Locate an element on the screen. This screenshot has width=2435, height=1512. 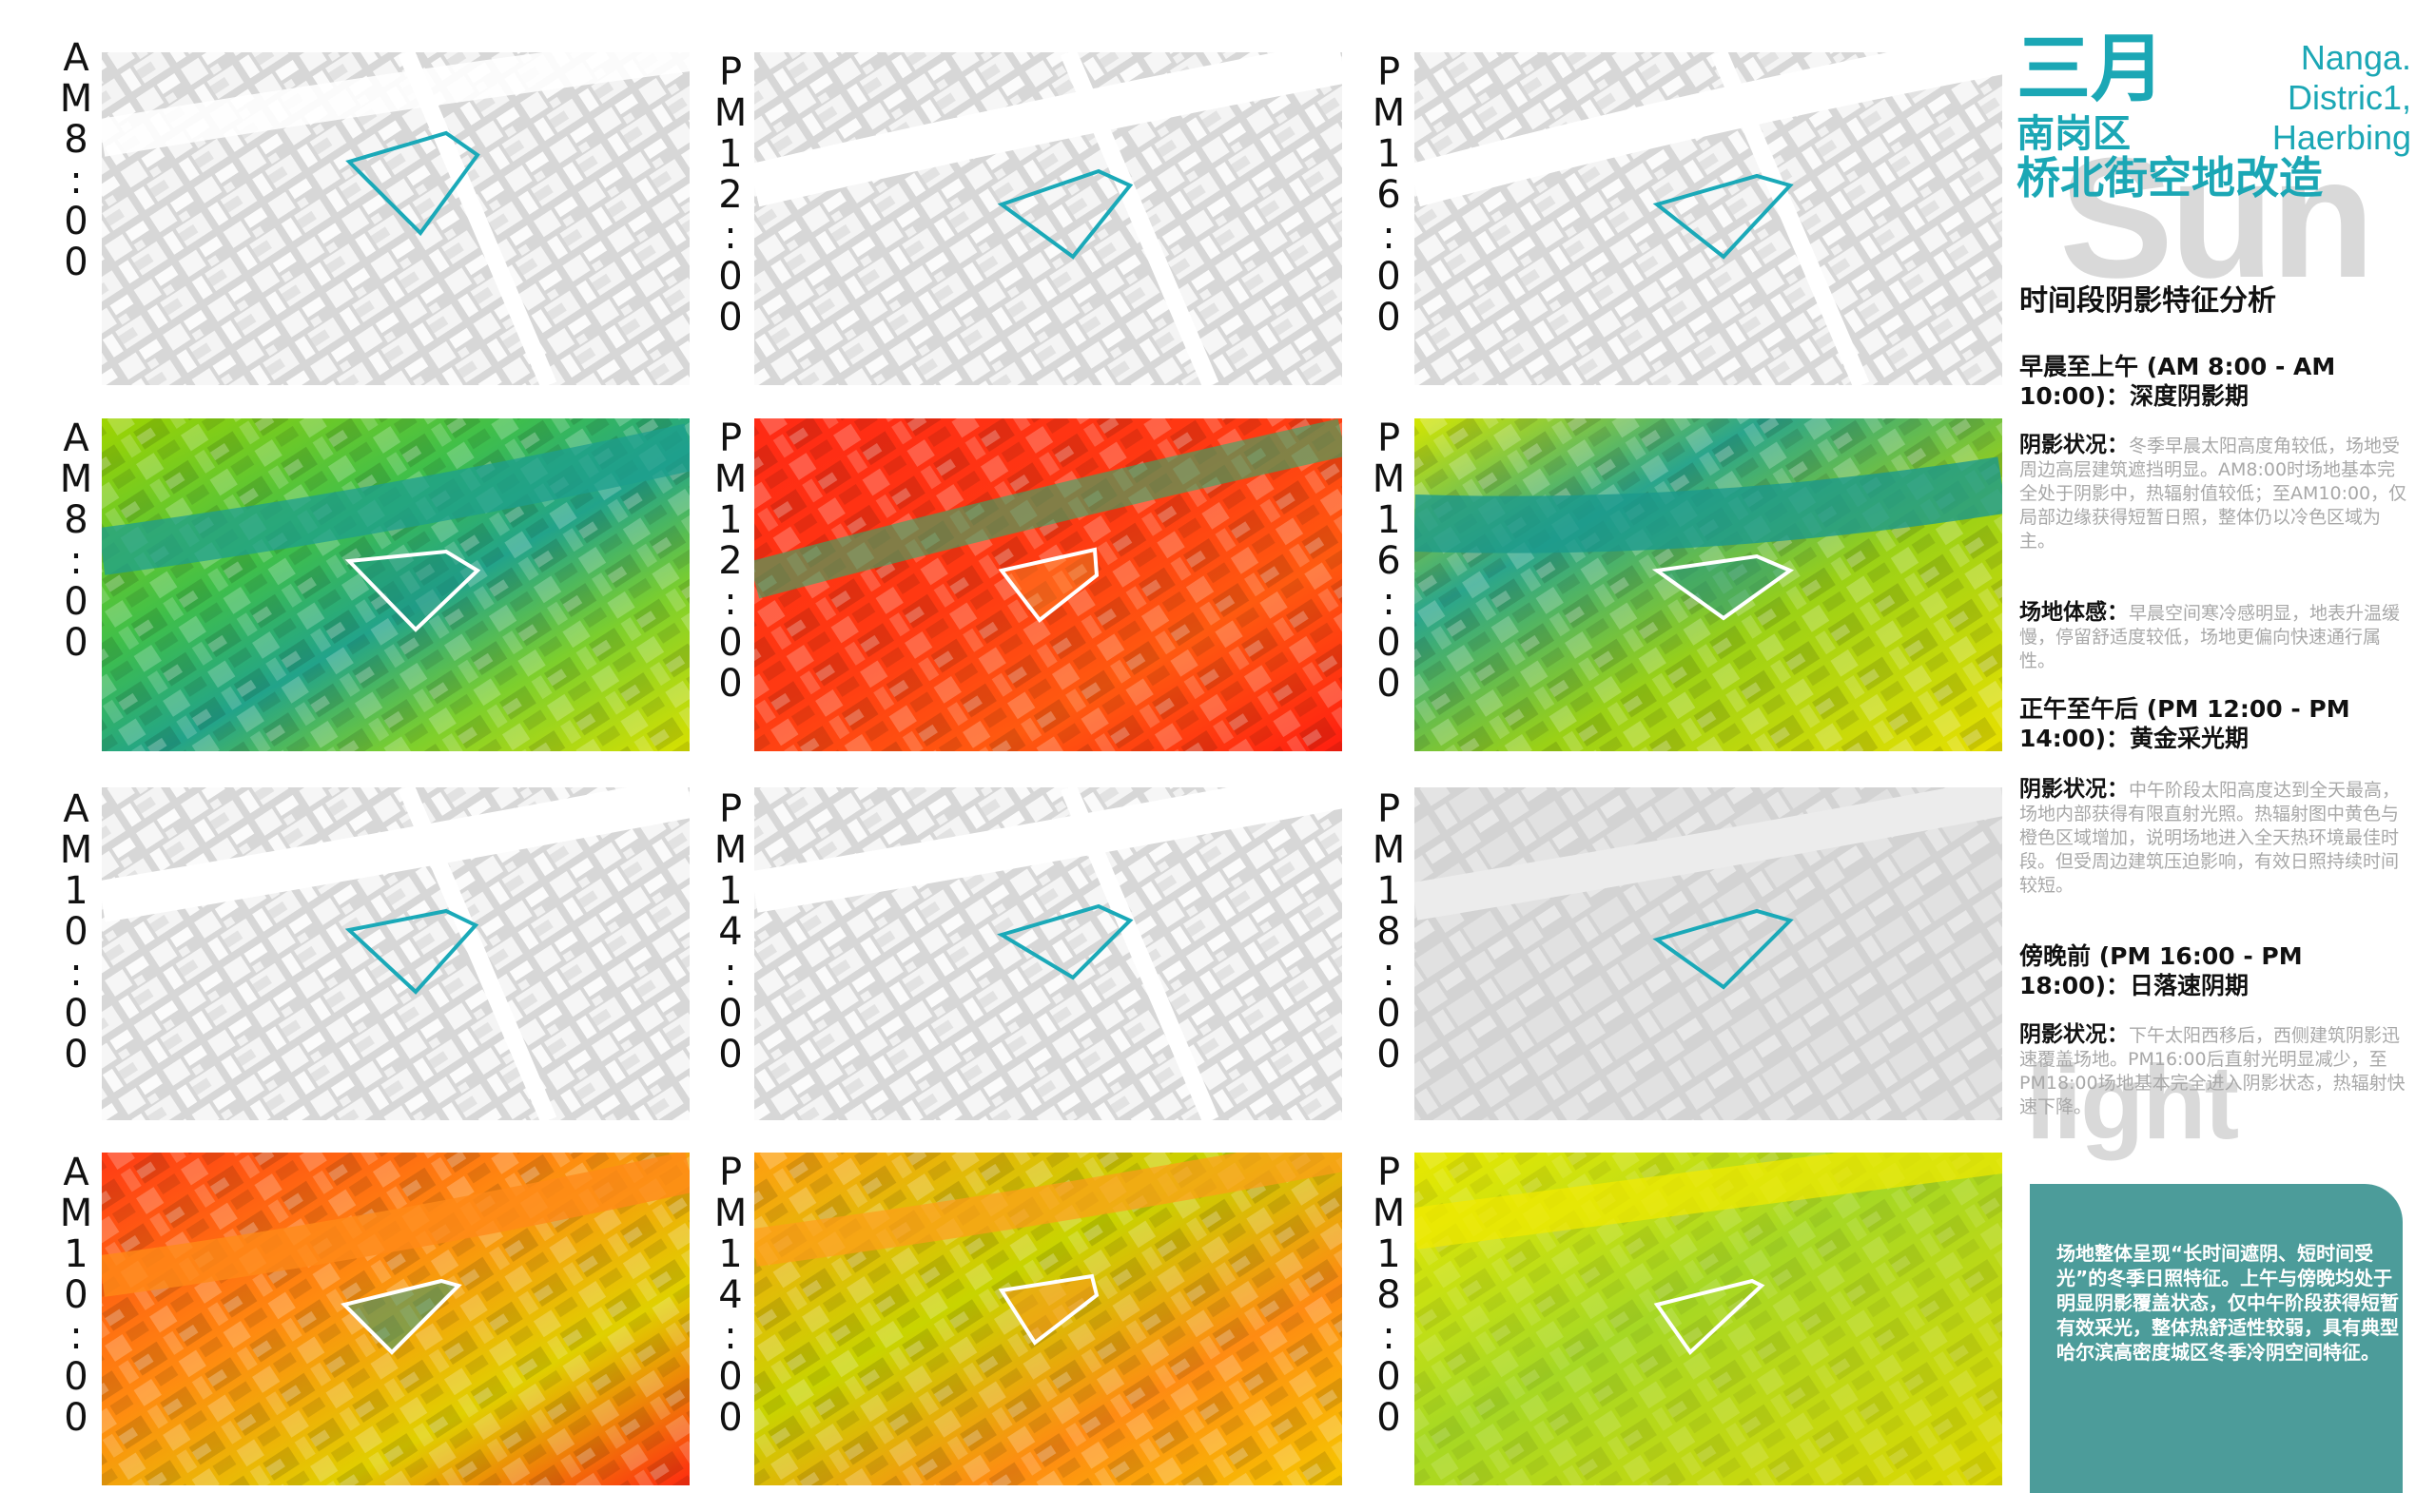
period2-shadow-label: 阴影状况： is located at coordinates (2074, 789).